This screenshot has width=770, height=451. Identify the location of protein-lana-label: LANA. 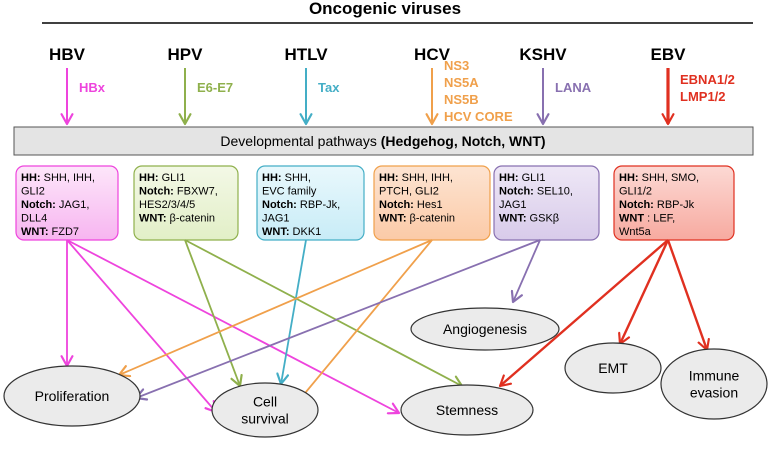
(573, 87).